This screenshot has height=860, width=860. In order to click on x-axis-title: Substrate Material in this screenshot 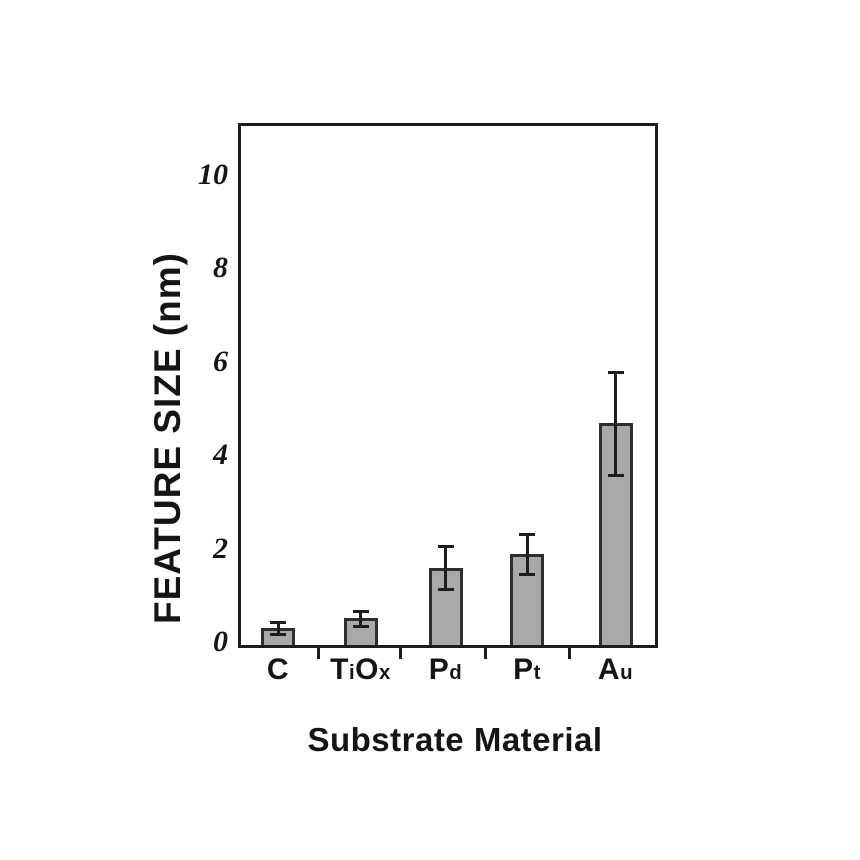, I will do `click(455, 739)`.